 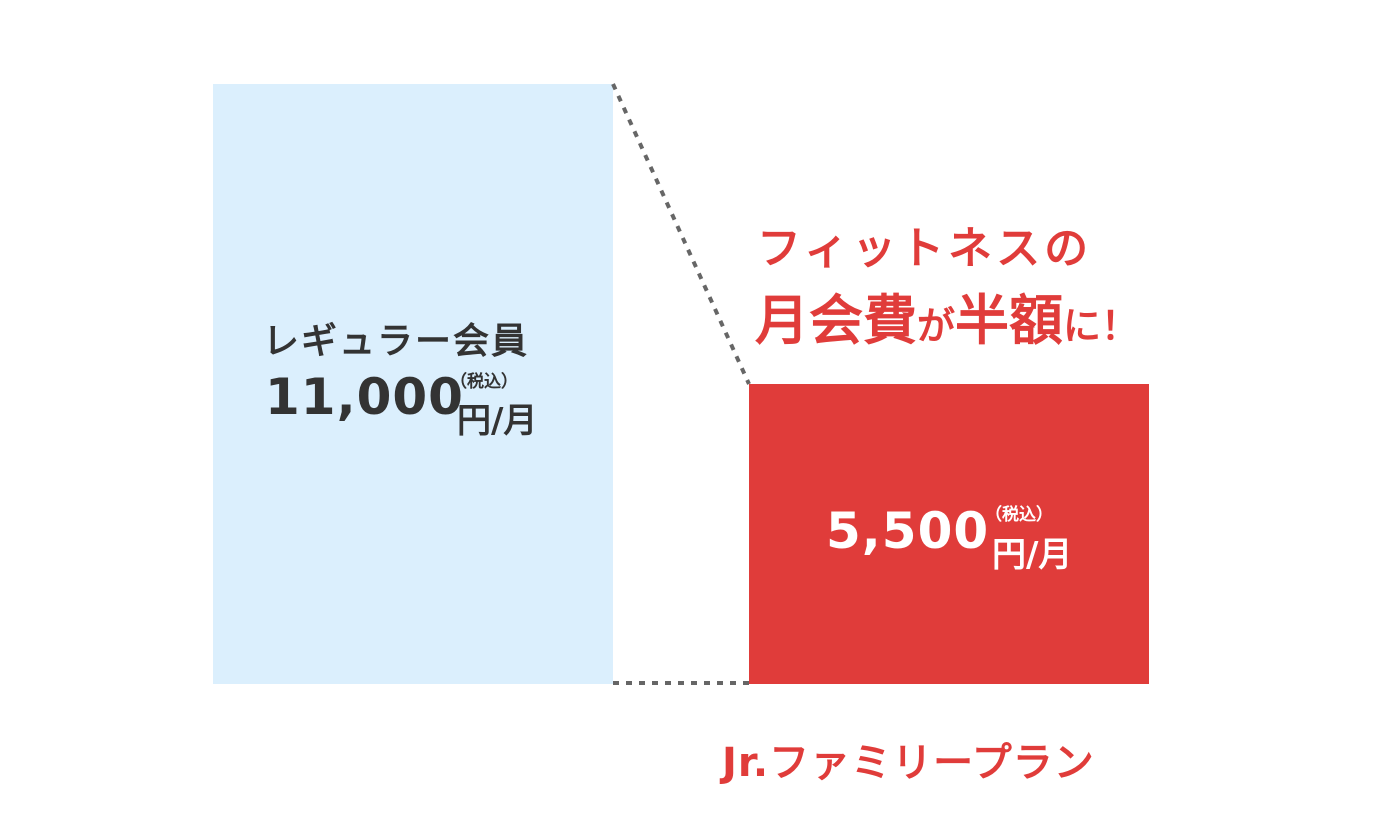 I want to click on plan-name-label: Jr.ファミリープラン, so click(x=908, y=763).